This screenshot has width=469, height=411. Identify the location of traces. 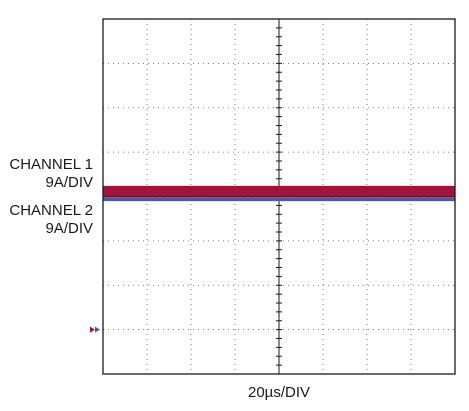
(279, 193).